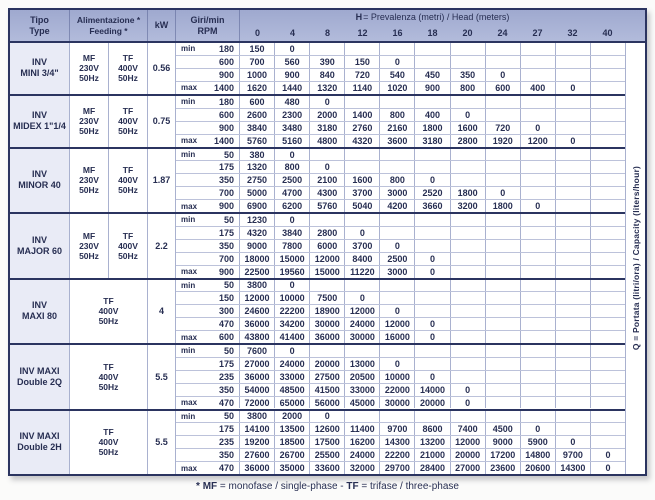  What do you see at coordinates (293, 61) in the screenshot?
I see `capacity-cell: 560` at bounding box center [293, 61].